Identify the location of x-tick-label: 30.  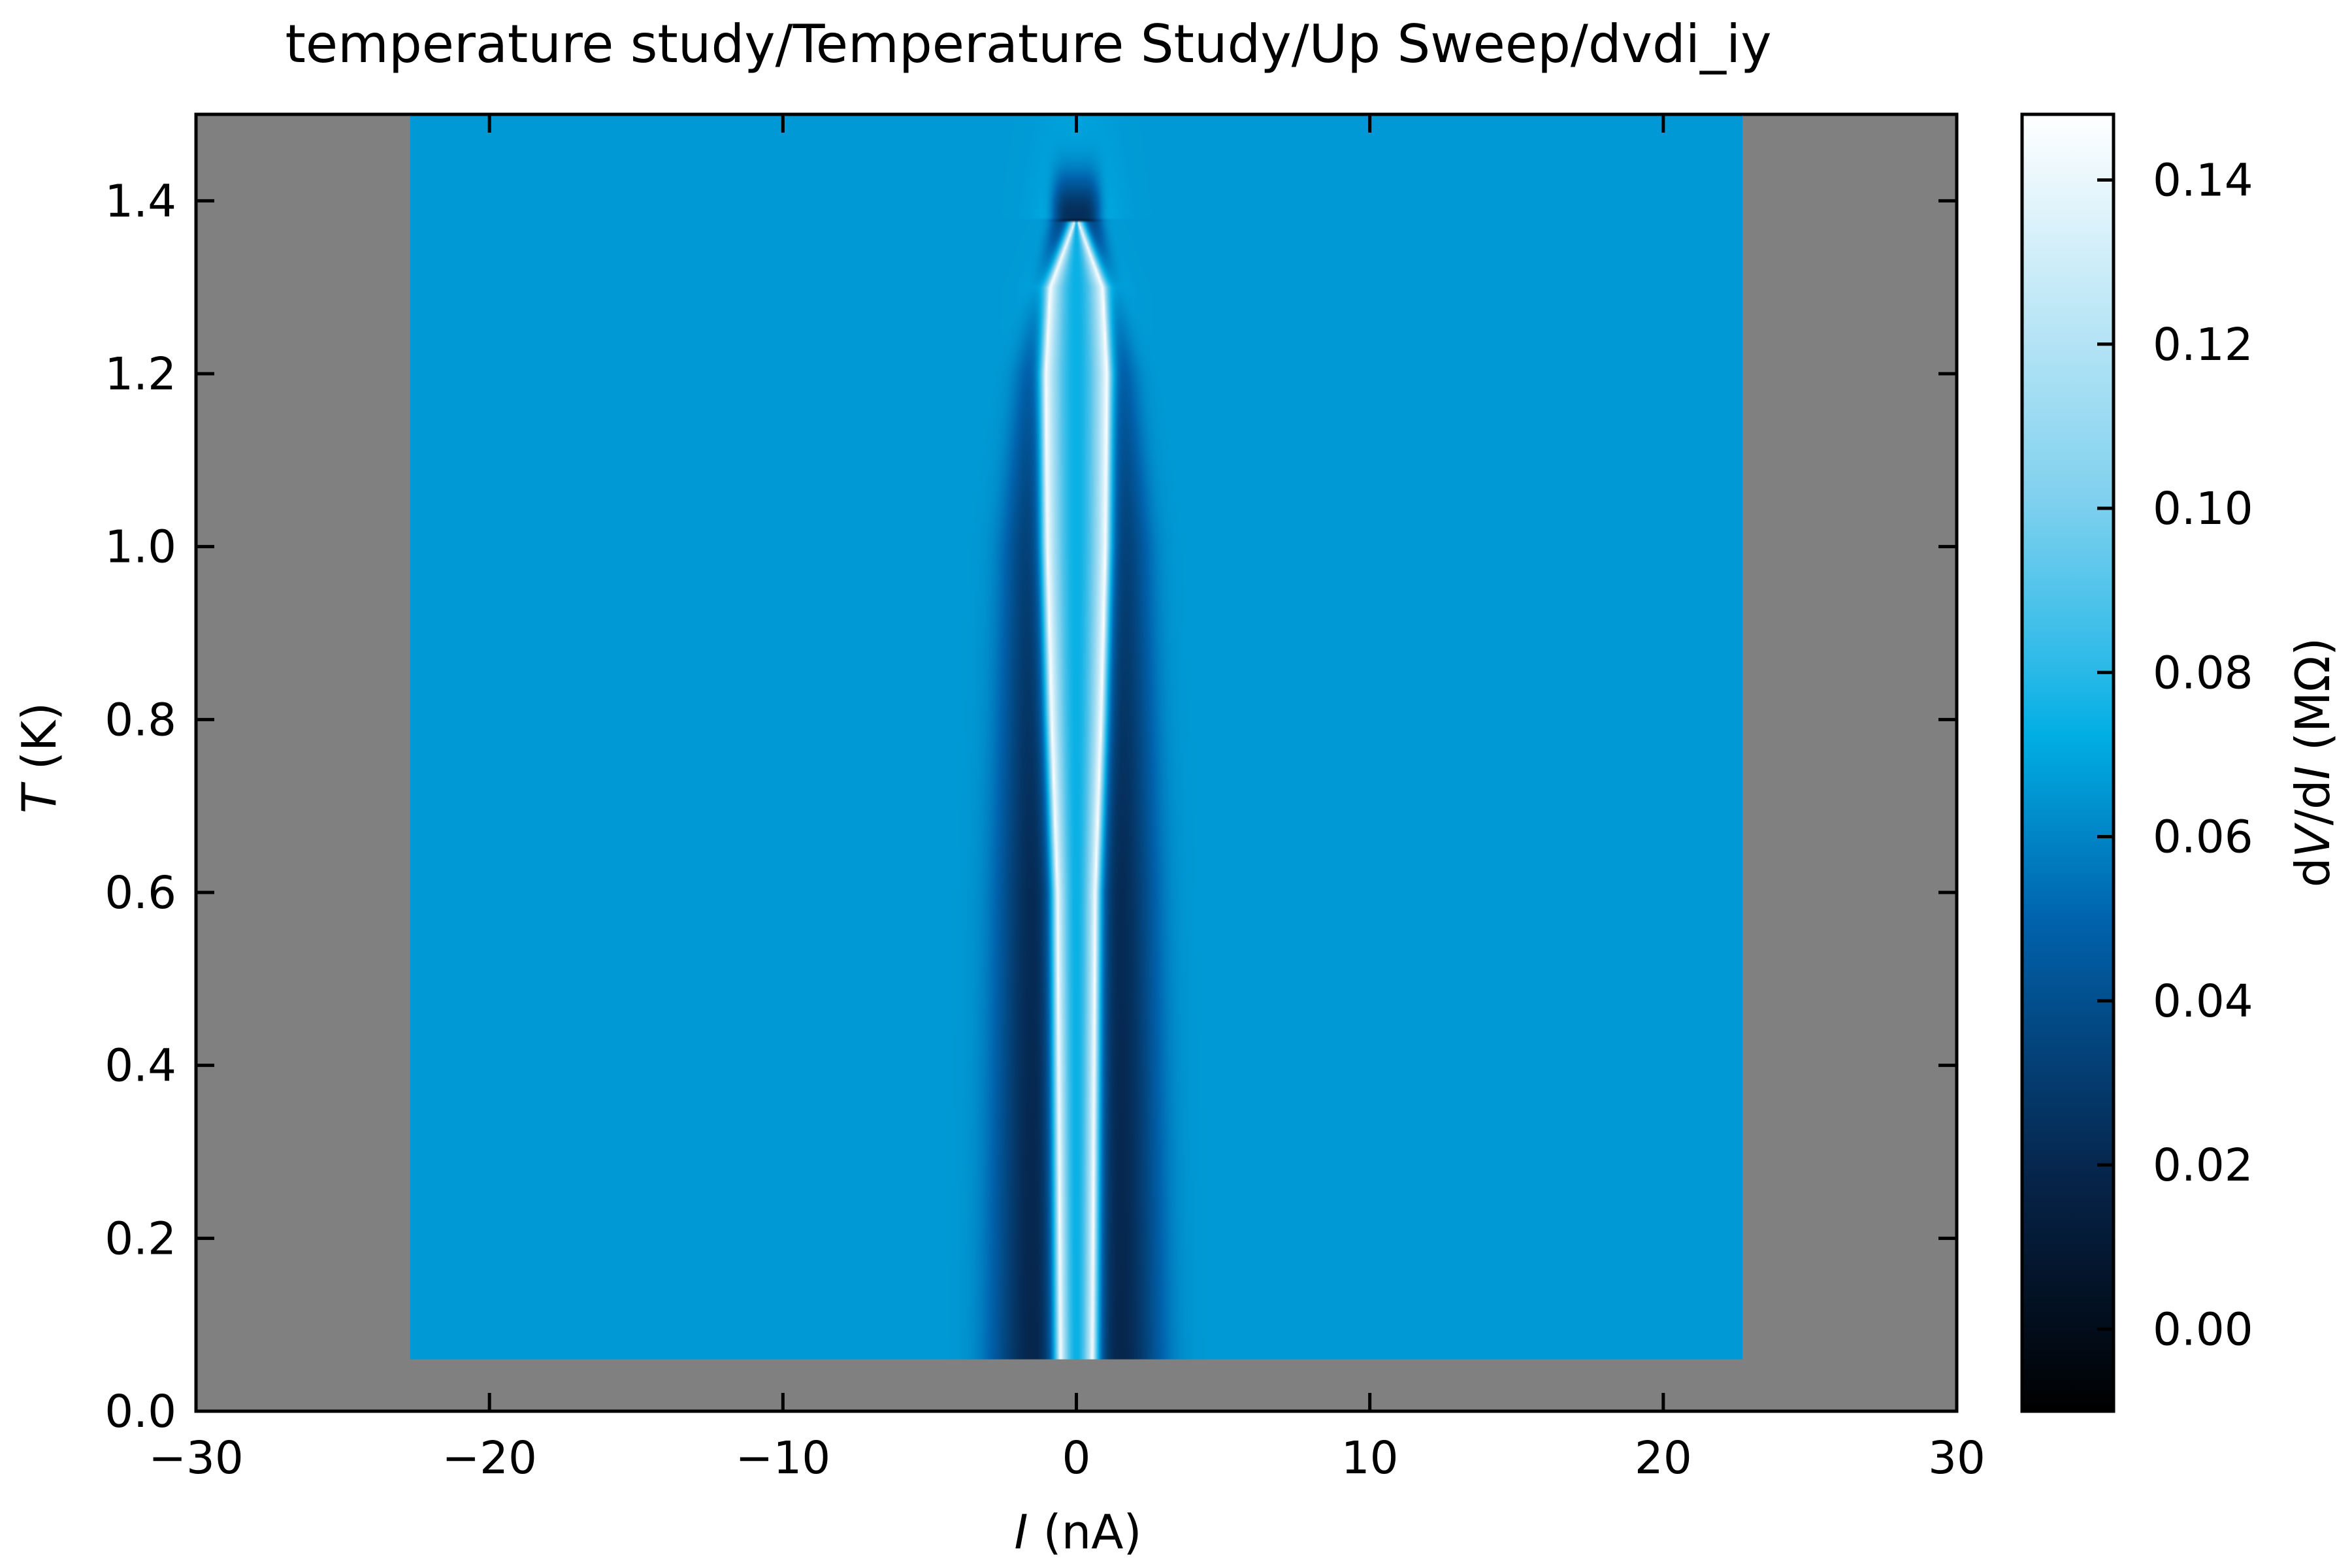
(1956, 1458).